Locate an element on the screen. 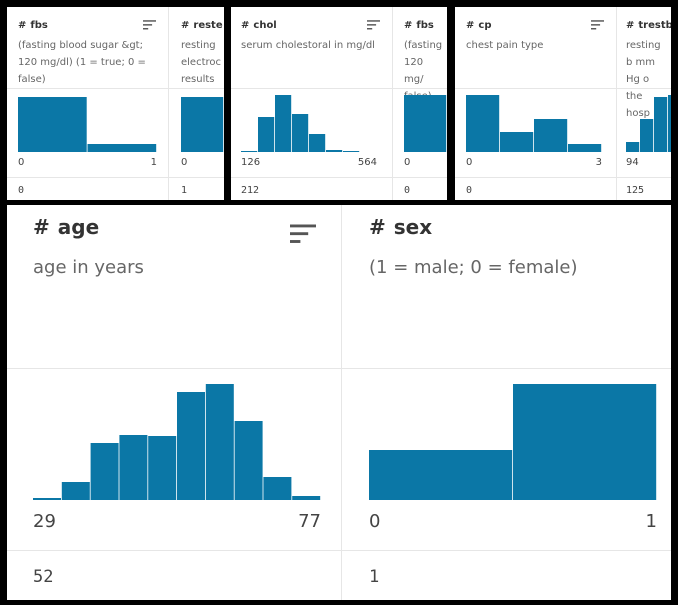 This screenshot has height=605, width=678. column-name: sex is located at coordinates (413, 227).